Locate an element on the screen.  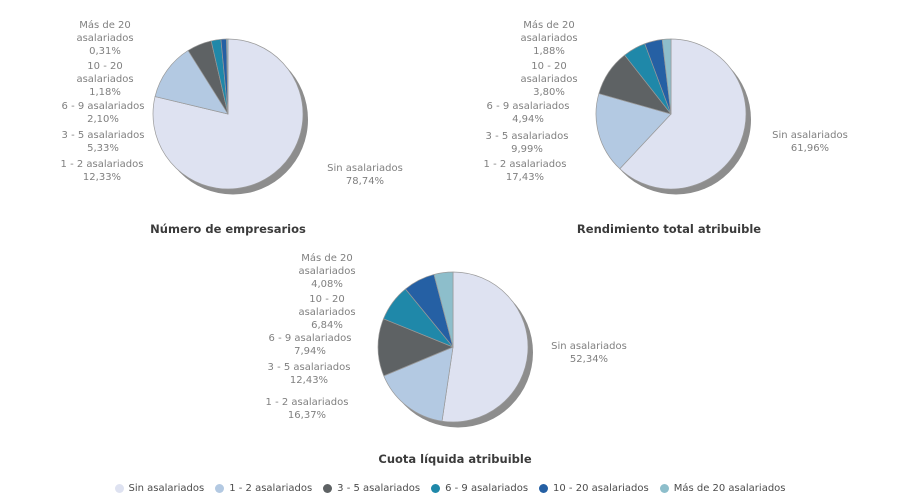
legend-item-6-9-asalariados: 6 - 9 asalariados is located at coordinates (479, 488).